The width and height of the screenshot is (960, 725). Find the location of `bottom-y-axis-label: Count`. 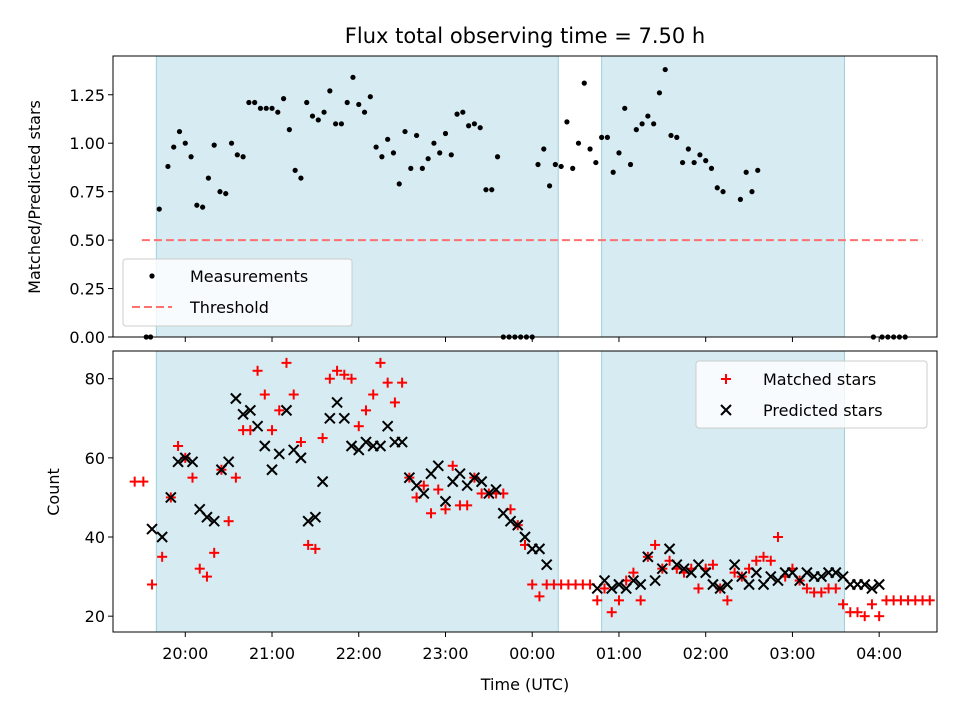

bottom-y-axis-label: Count is located at coordinates (53, 492).